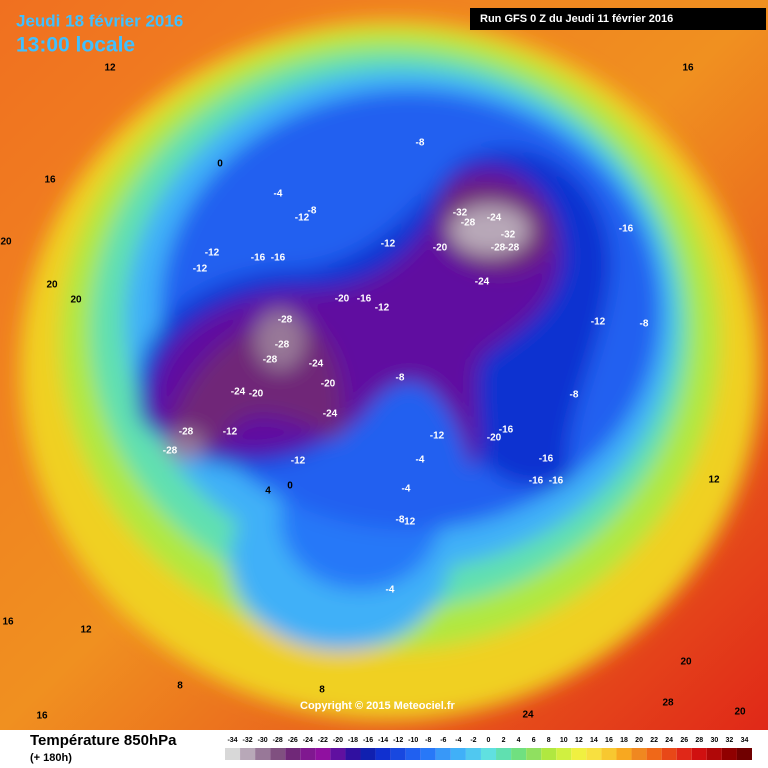 This screenshot has height=768, width=768. I want to click on legend-label: -30, so click(263, 740).